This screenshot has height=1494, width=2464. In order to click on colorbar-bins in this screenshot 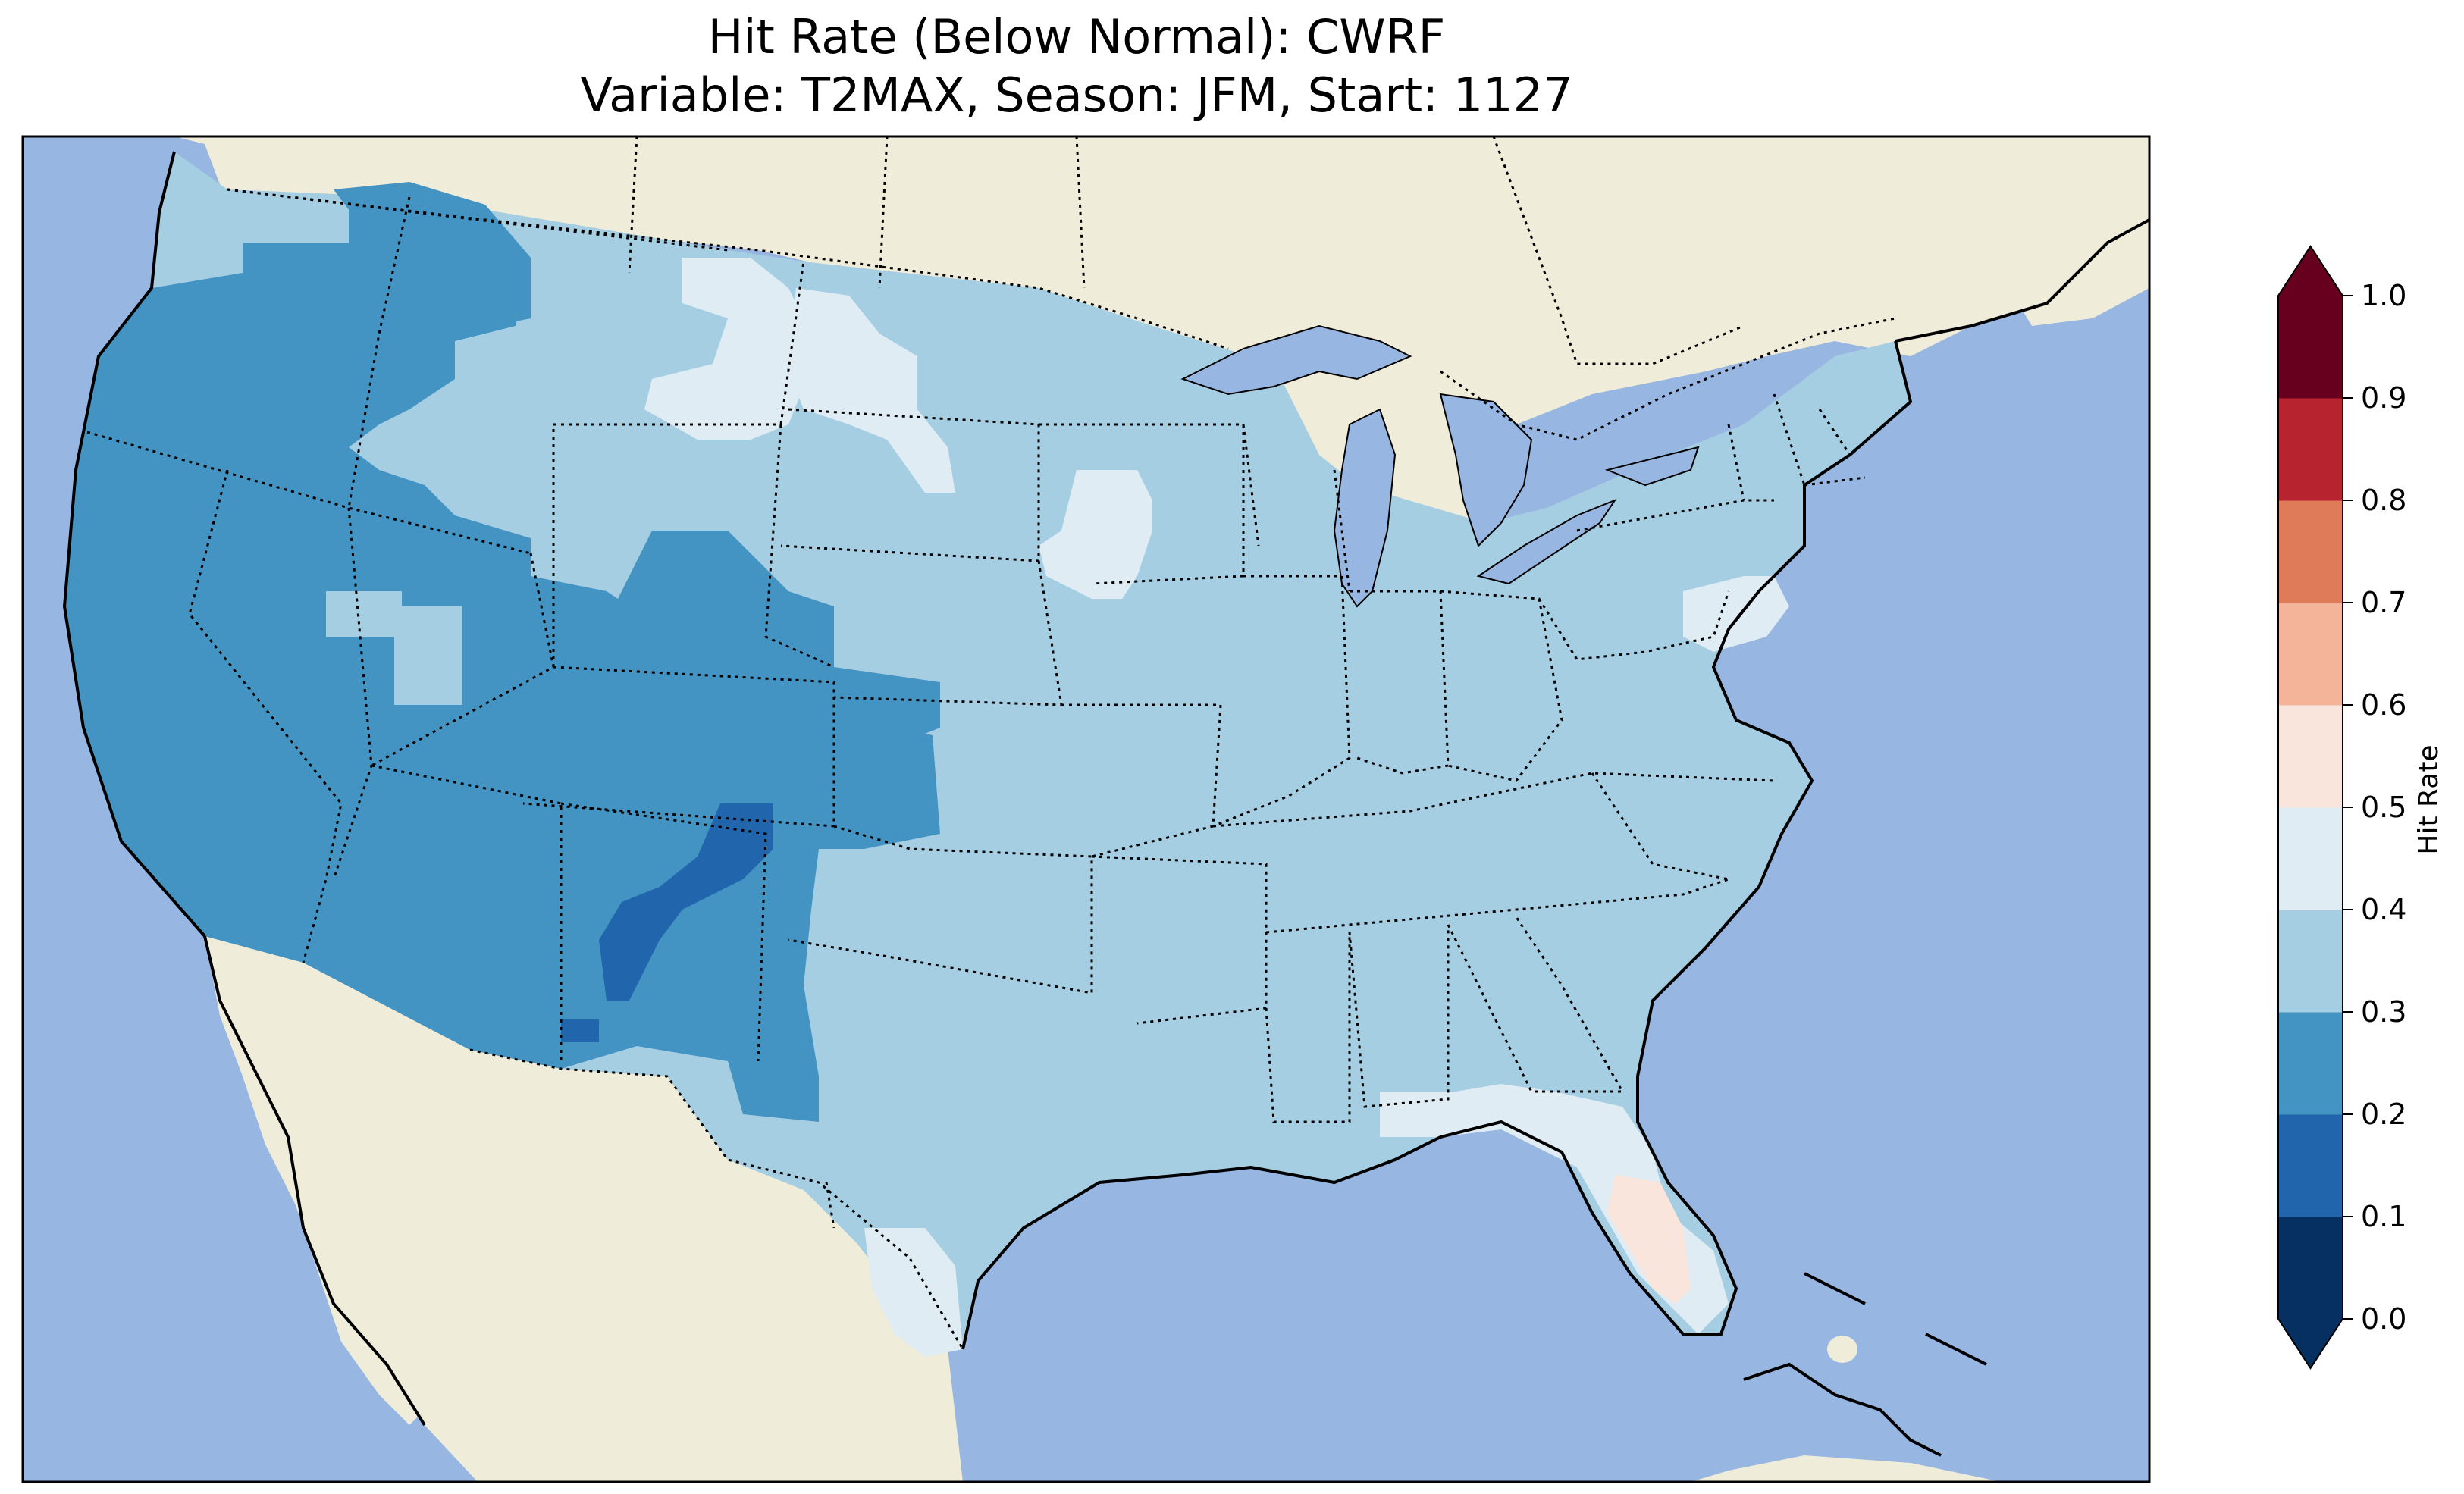, I will do `click(2310, 807)`.